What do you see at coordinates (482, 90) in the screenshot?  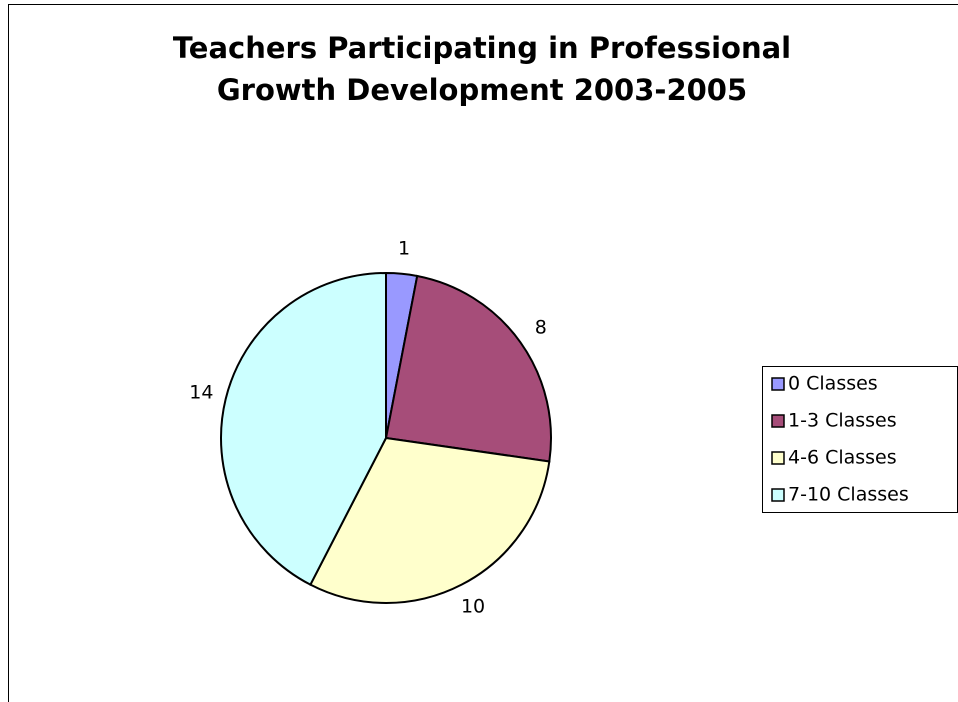 I see `chart-title: Growth Development 2003-2005` at bounding box center [482, 90].